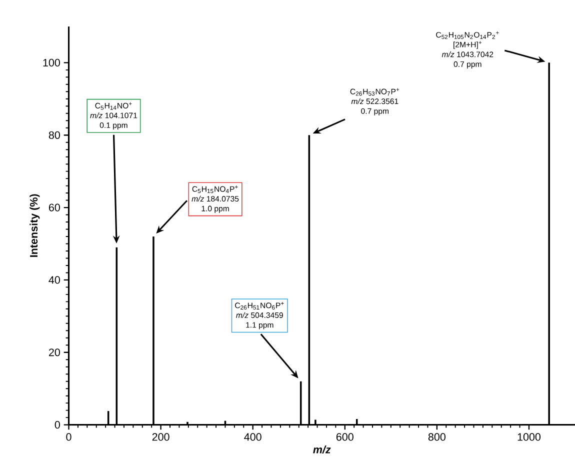 This screenshot has width=575, height=472. What do you see at coordinates (345, 437) in the screenshot?
I see `x-tick-label: 600` at bounding box center [345, 437].